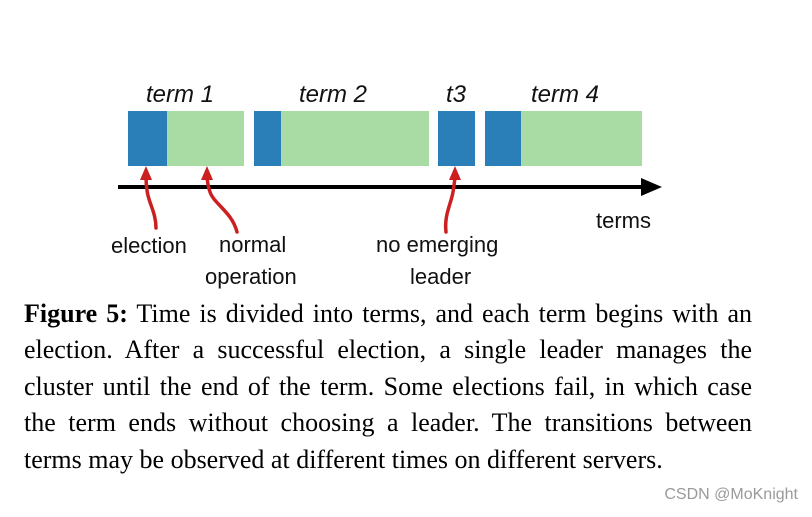 The image size is (812, 517). What do you see at coordinates (180, 94) in the screenshot?
I see `term-label-1: term 1` at bounding box center [180, 94].